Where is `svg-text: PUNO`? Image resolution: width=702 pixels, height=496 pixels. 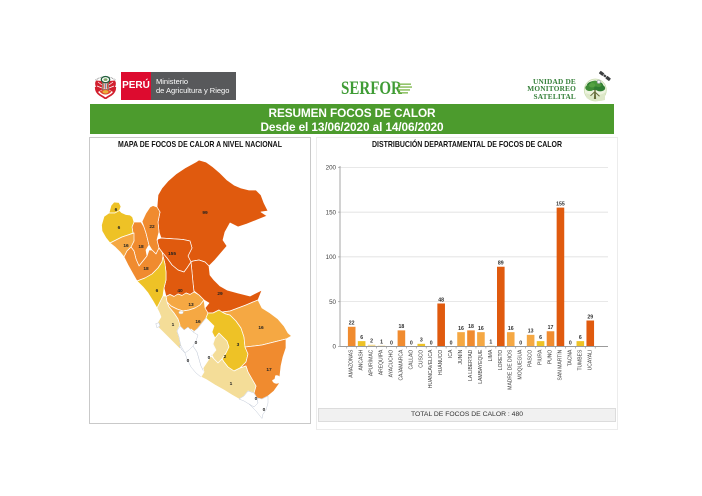 svg-text: PUNO is located at coordinates (551, 357).